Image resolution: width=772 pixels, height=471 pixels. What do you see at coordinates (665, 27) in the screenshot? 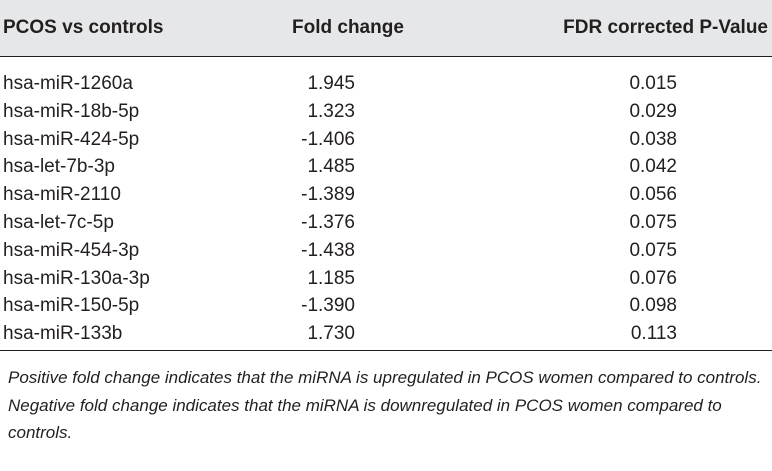
I see `column-header: FDR corrected P-Value` at bounding box center [665, 27].